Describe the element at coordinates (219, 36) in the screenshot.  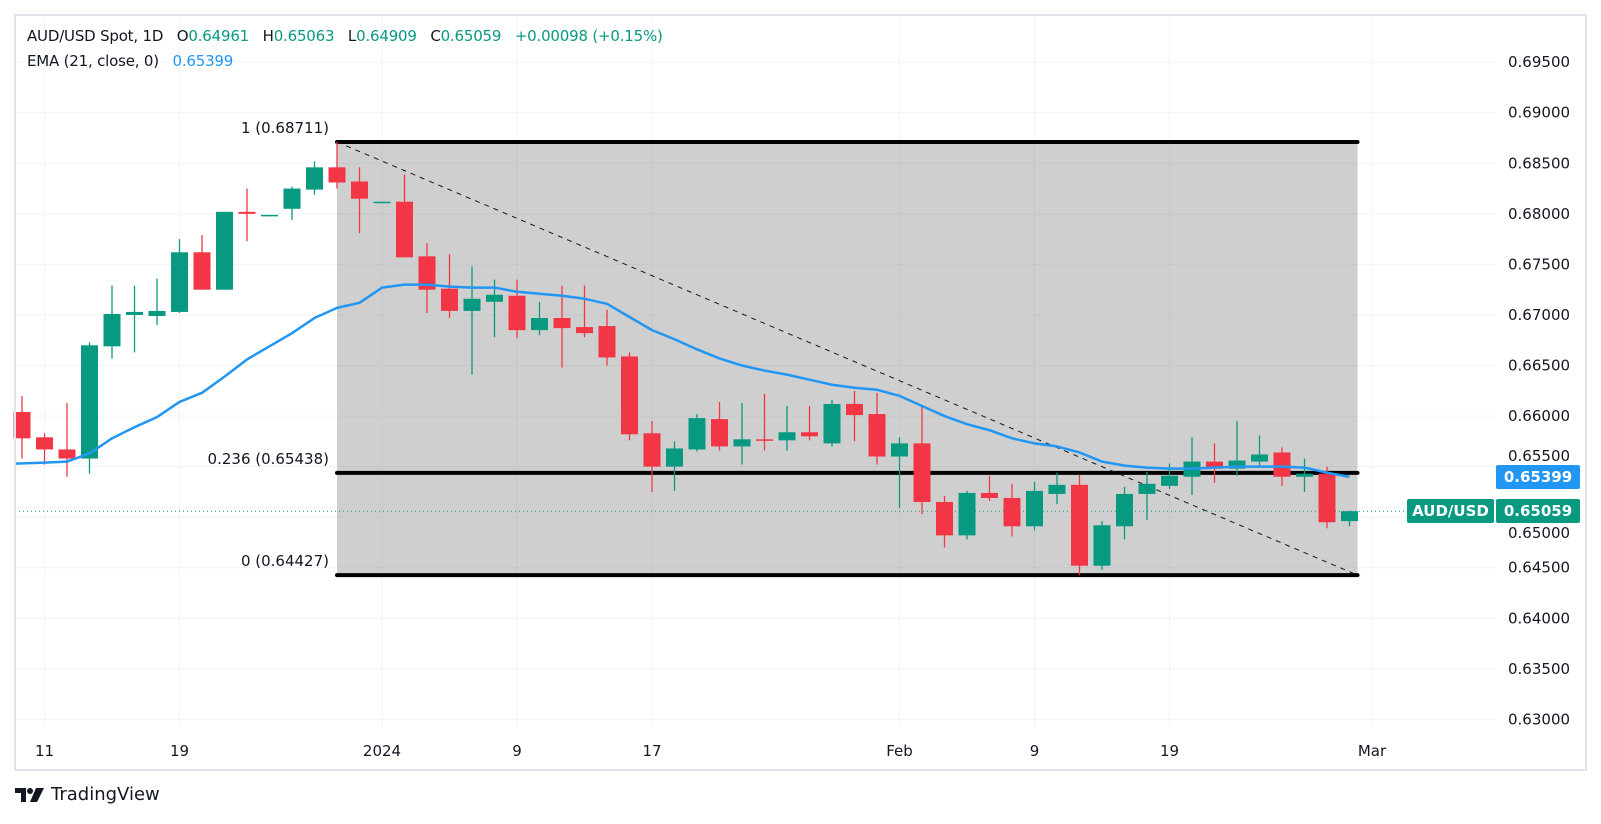
I see `open-value: 0.64961` at that location.